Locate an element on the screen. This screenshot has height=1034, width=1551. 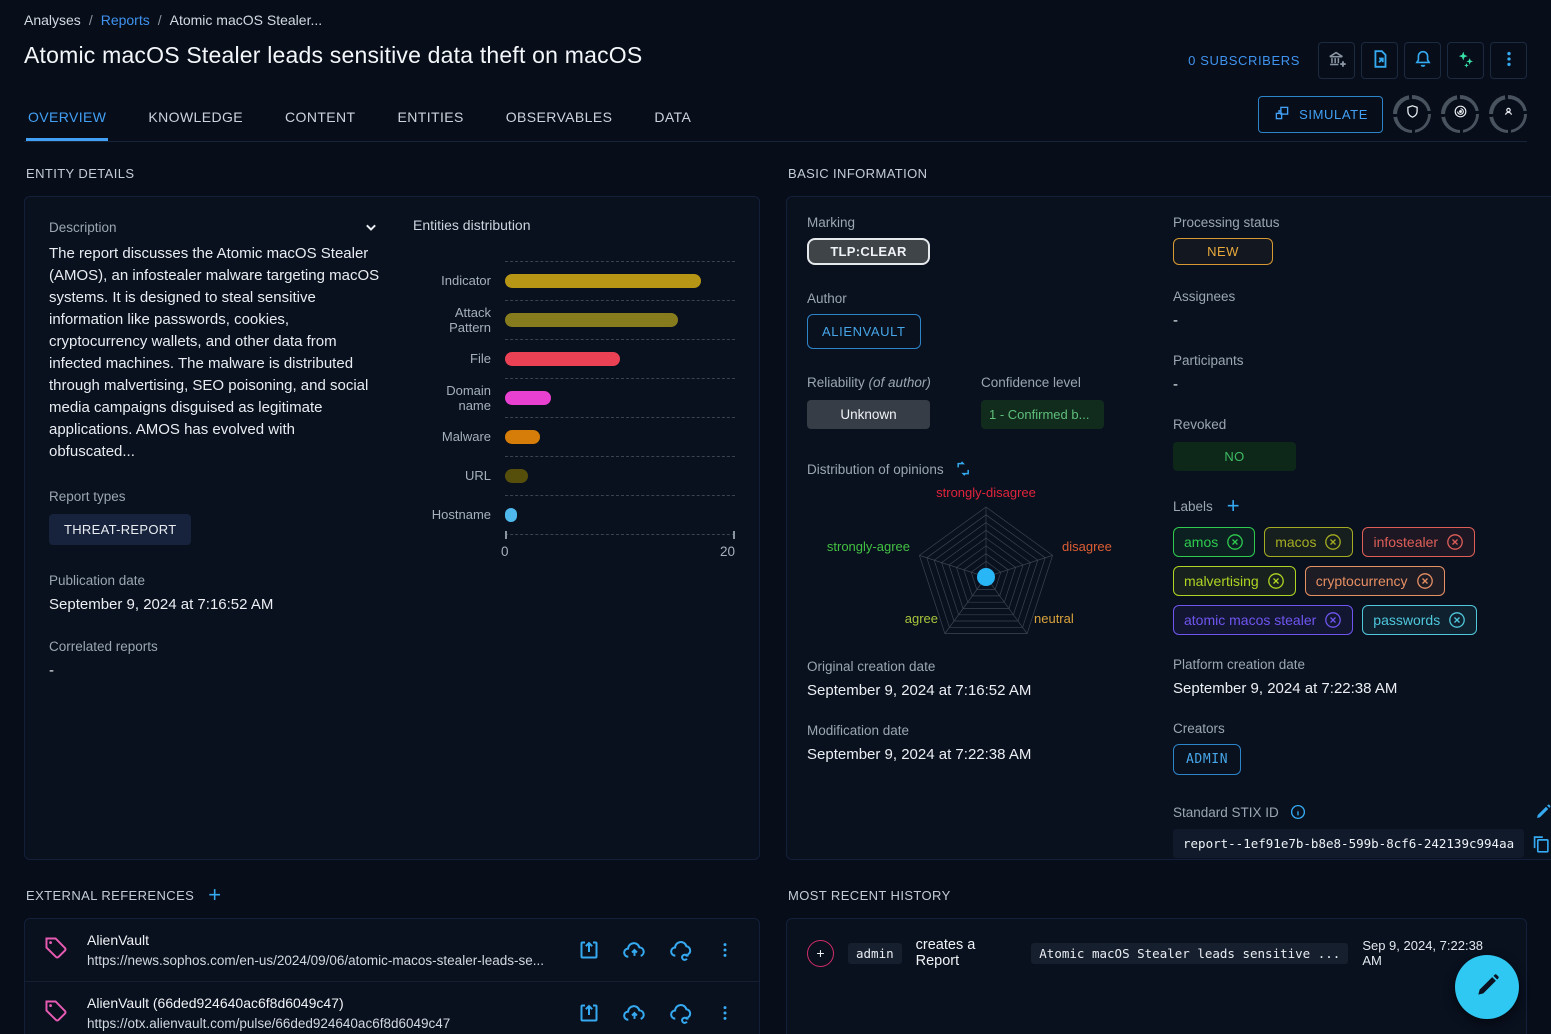
add-label-icon: + is located at coordinates (1233, 505).